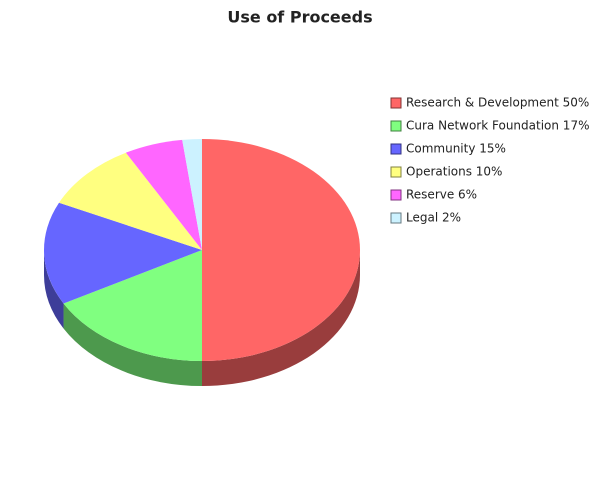 The image size is (600, 500). I want to click on legend-label: Reserve 6%, so click(441, 195).